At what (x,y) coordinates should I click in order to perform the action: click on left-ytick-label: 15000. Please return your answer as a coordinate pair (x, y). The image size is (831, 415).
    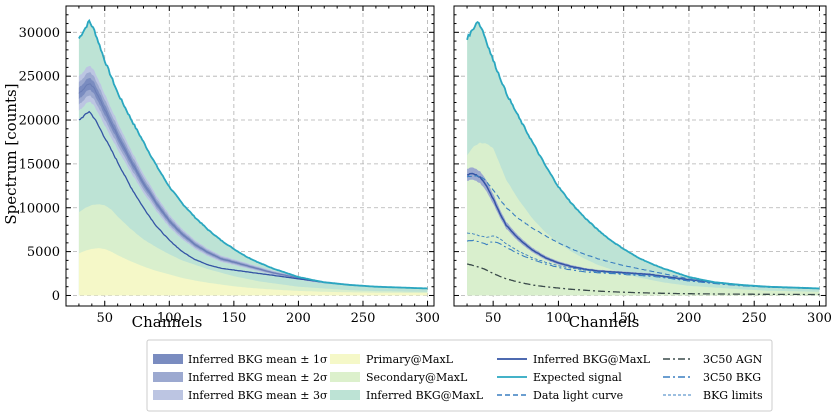
    Looking at the image, I should click on (39, 164).